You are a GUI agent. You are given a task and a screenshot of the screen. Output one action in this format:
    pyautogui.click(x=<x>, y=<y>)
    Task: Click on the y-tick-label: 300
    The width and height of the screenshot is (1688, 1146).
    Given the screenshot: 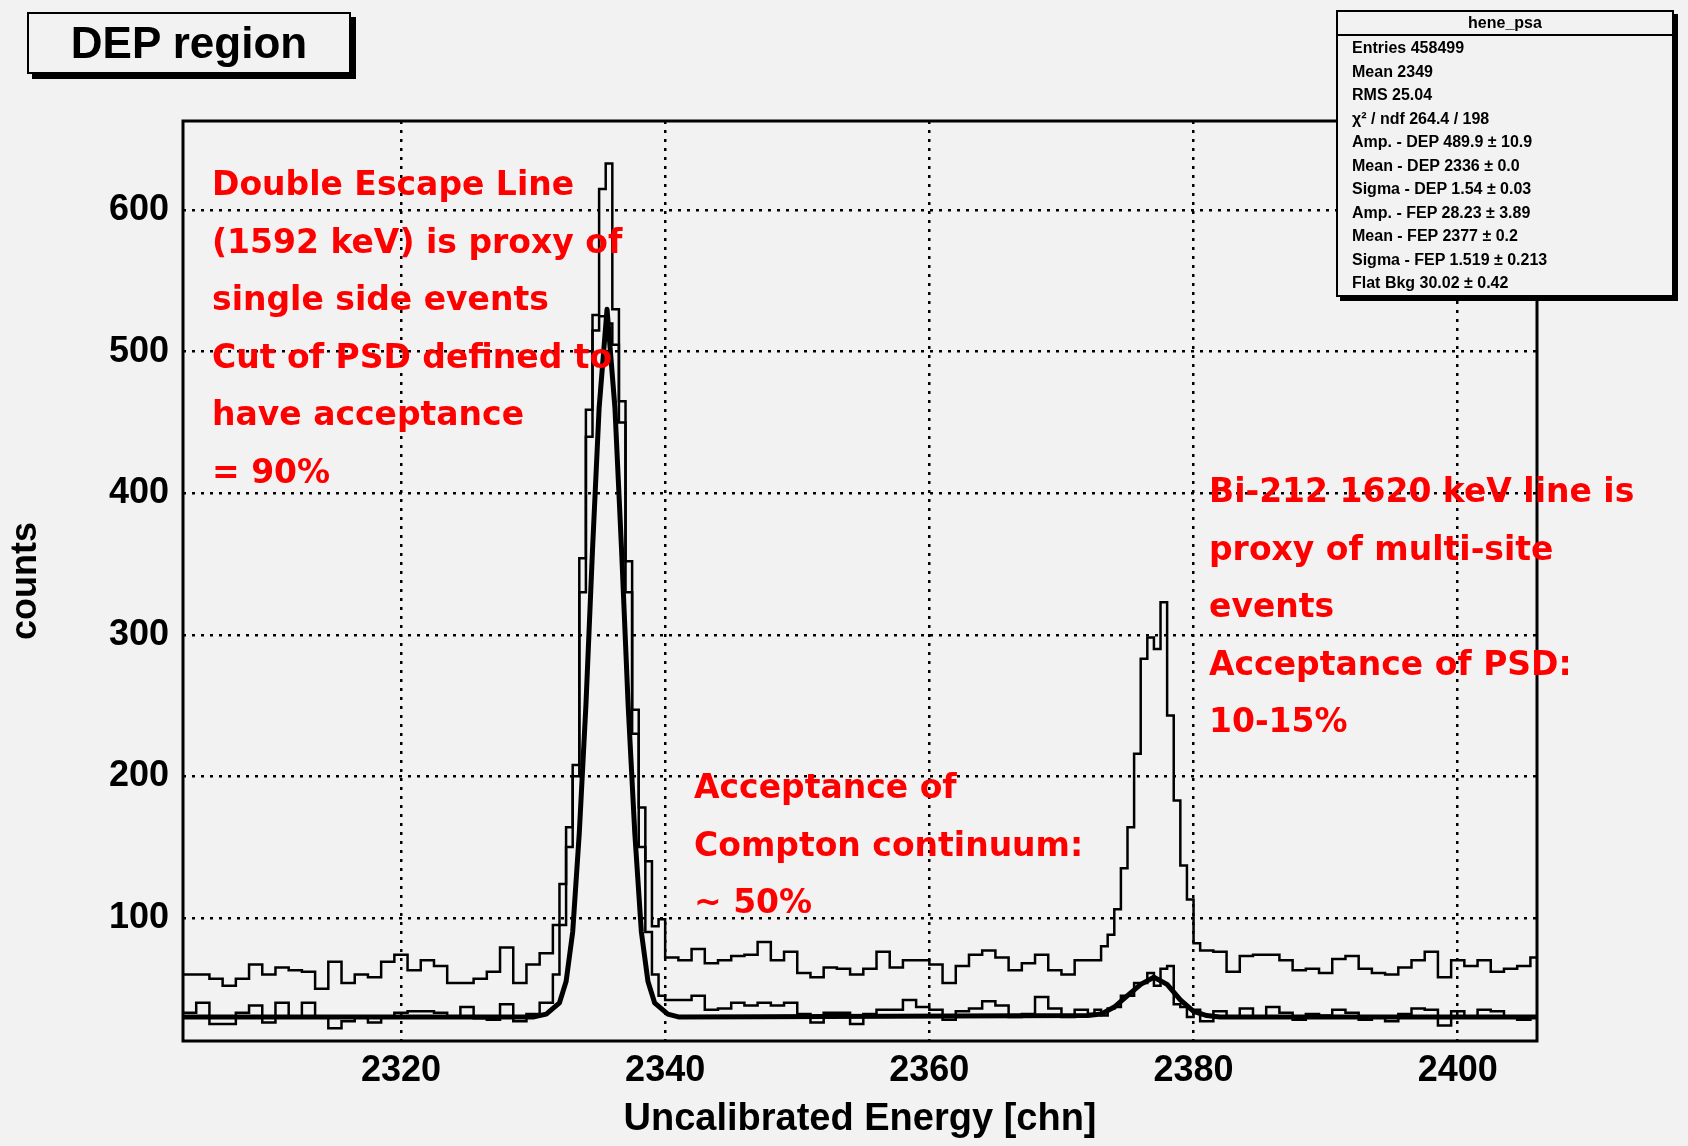 What is the action you would take?
    pyautogui.click(x=138, y=632)
    